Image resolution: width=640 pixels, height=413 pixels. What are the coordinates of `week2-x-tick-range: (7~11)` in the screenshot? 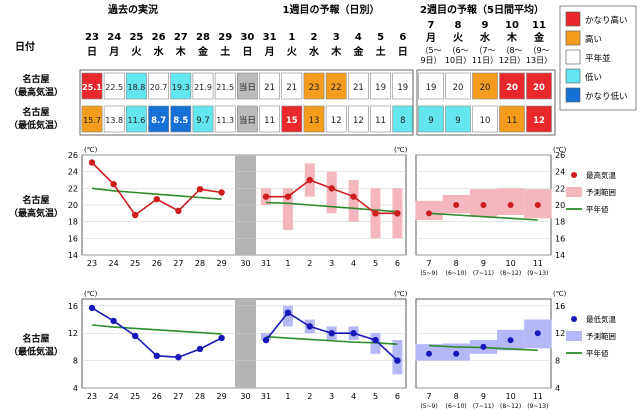 It's located at (483, 406).